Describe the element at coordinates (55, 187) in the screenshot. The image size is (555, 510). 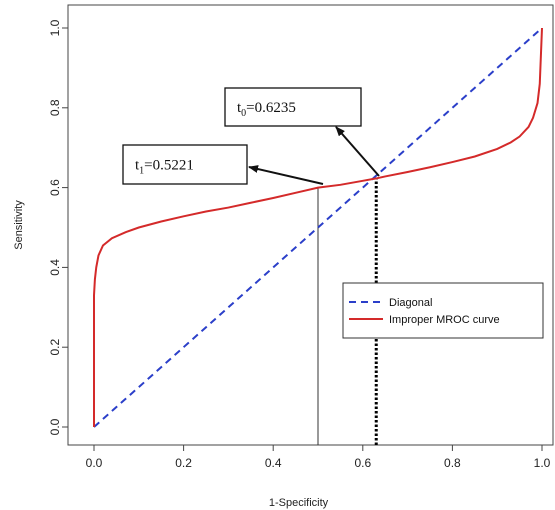
I see `y-tick-label: 0.6` at that location.